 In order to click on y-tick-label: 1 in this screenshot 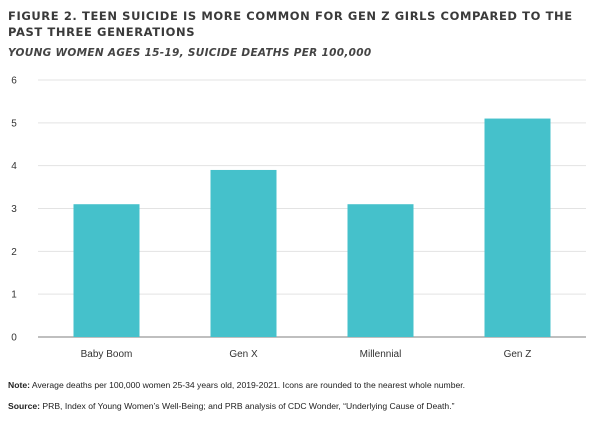, I will do `click(14, 295)`.